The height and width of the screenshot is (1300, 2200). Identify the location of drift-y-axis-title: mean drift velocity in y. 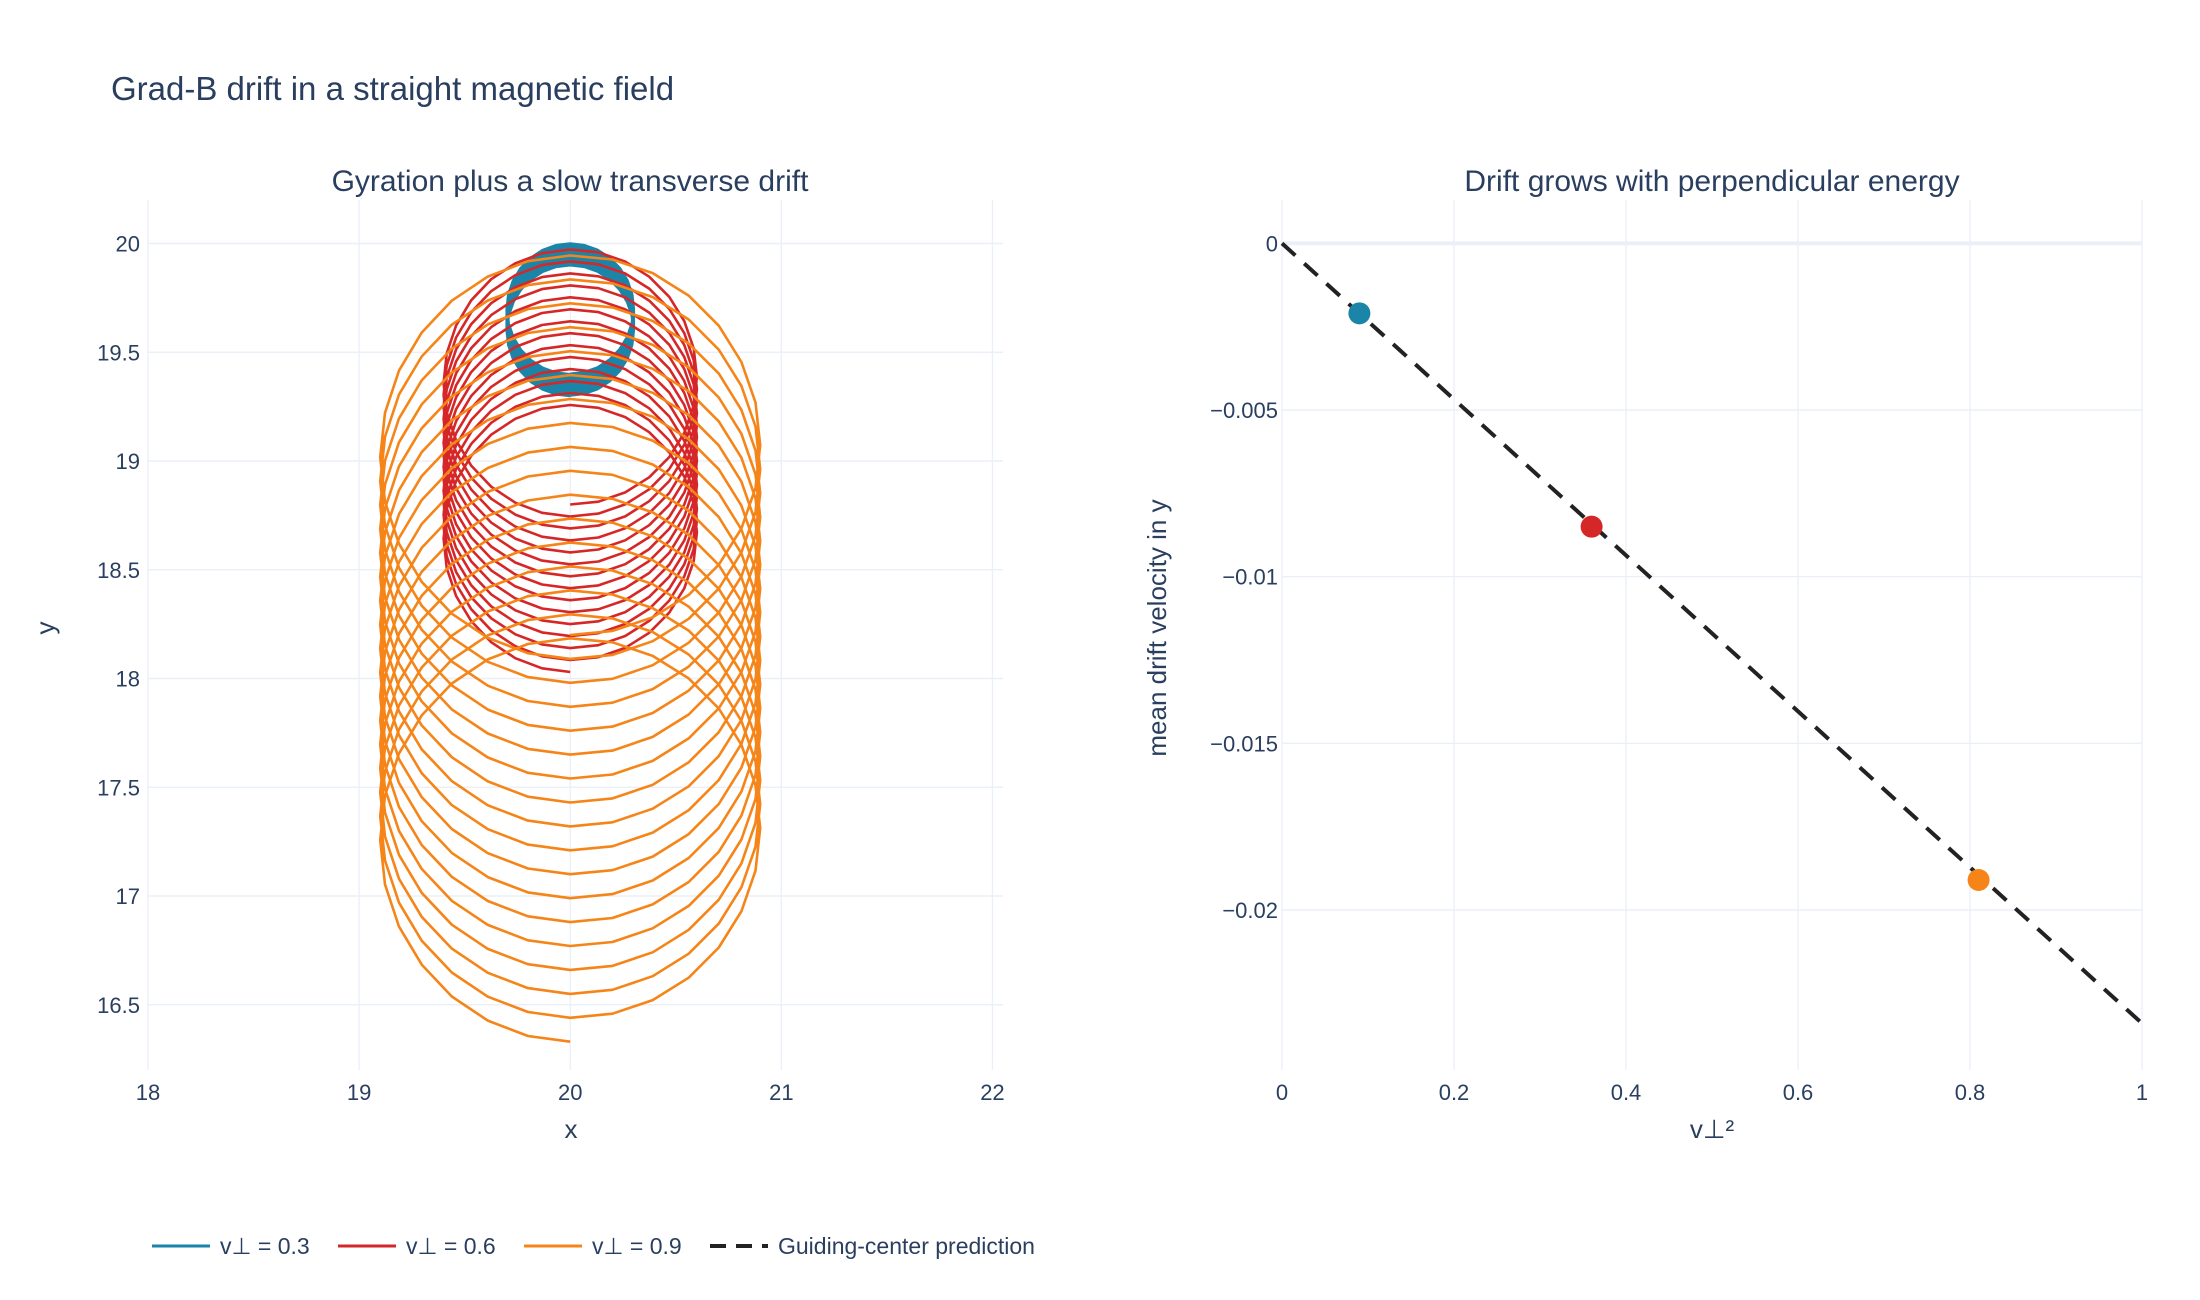
(1157, 627).